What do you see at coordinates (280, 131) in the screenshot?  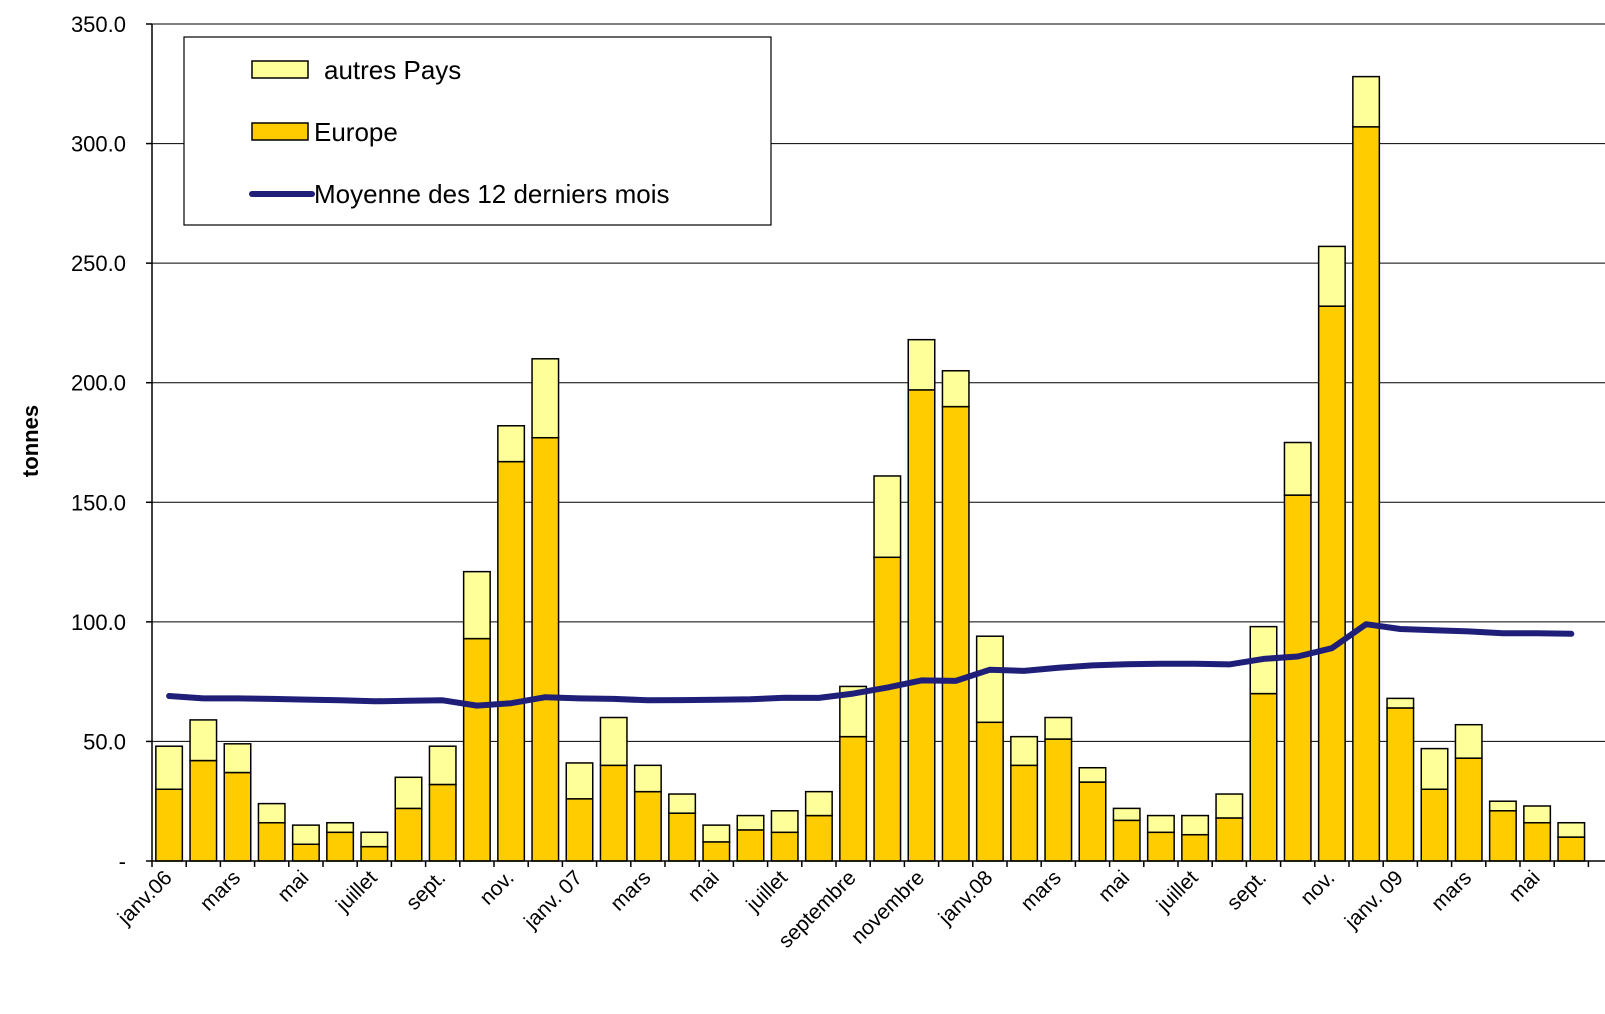 I see `legend-swatch-europe` at bounding box center [280, 131].